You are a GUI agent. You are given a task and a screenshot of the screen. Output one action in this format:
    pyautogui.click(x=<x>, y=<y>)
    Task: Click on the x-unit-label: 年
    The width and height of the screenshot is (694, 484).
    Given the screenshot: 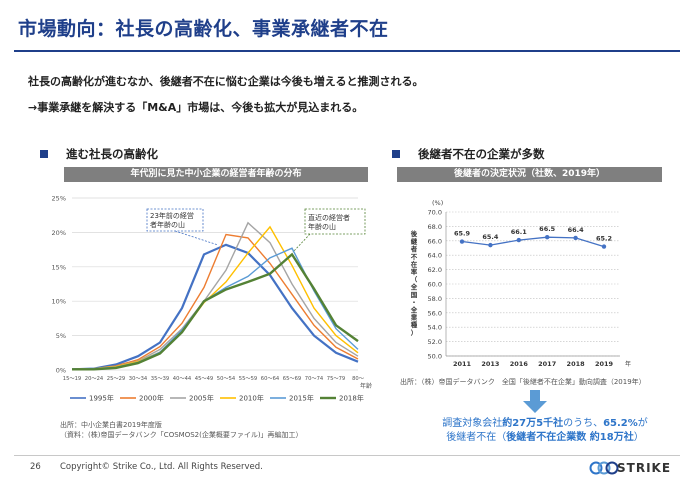 What is the action you would take?
    pyautogui.click(x=628, y=364)
    